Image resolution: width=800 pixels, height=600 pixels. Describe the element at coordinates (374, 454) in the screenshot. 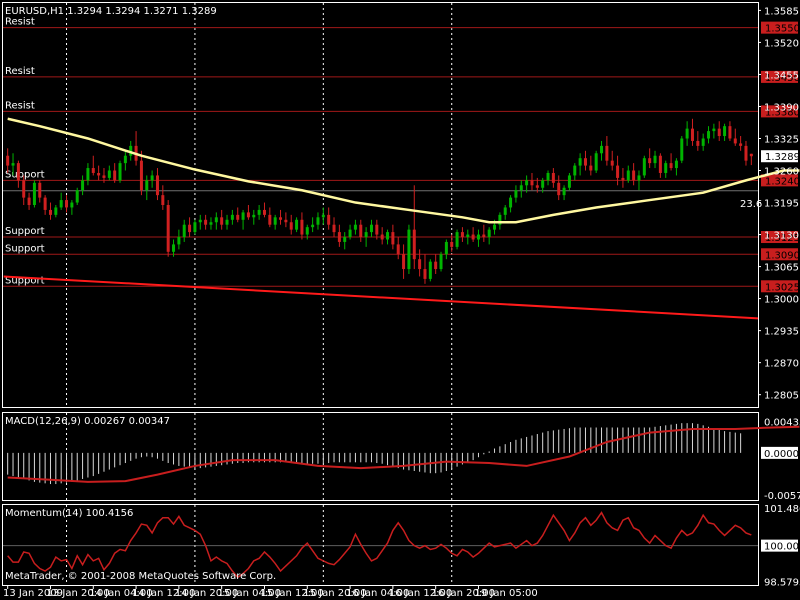

I see `macd-histogram` at that location.